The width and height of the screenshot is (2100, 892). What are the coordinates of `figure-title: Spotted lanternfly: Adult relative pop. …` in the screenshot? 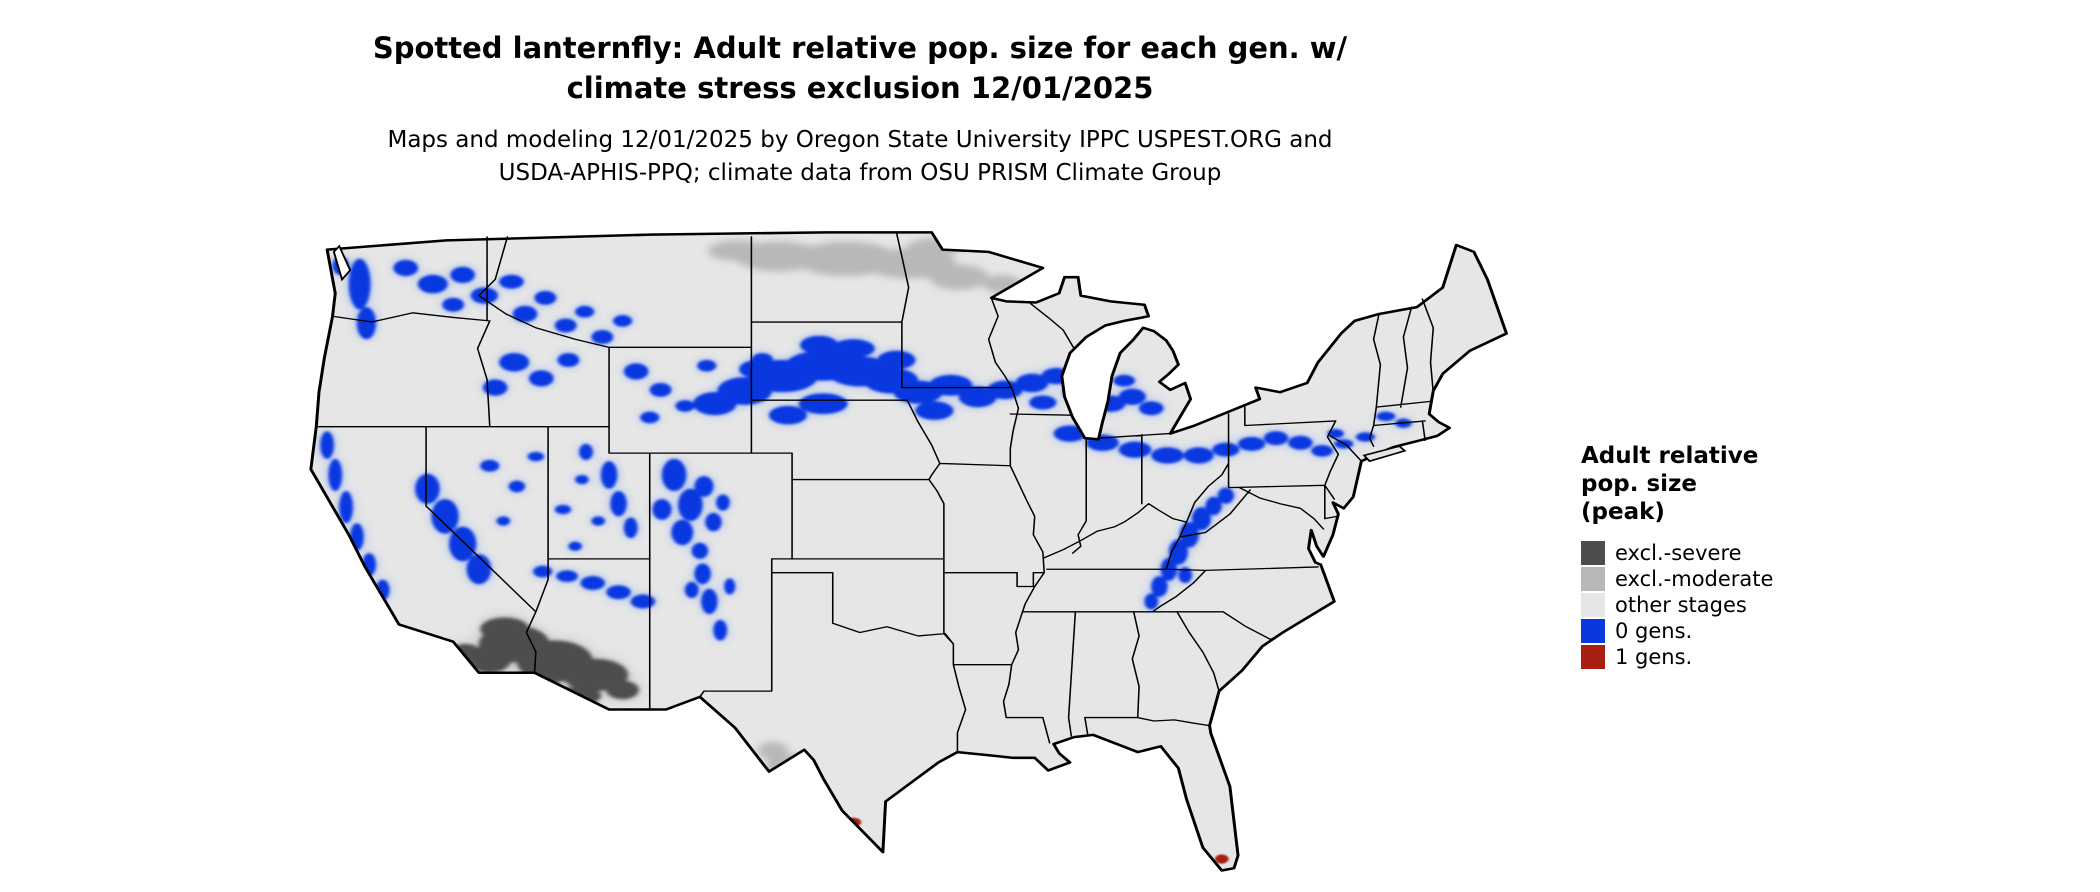 It's located at (860, 68).